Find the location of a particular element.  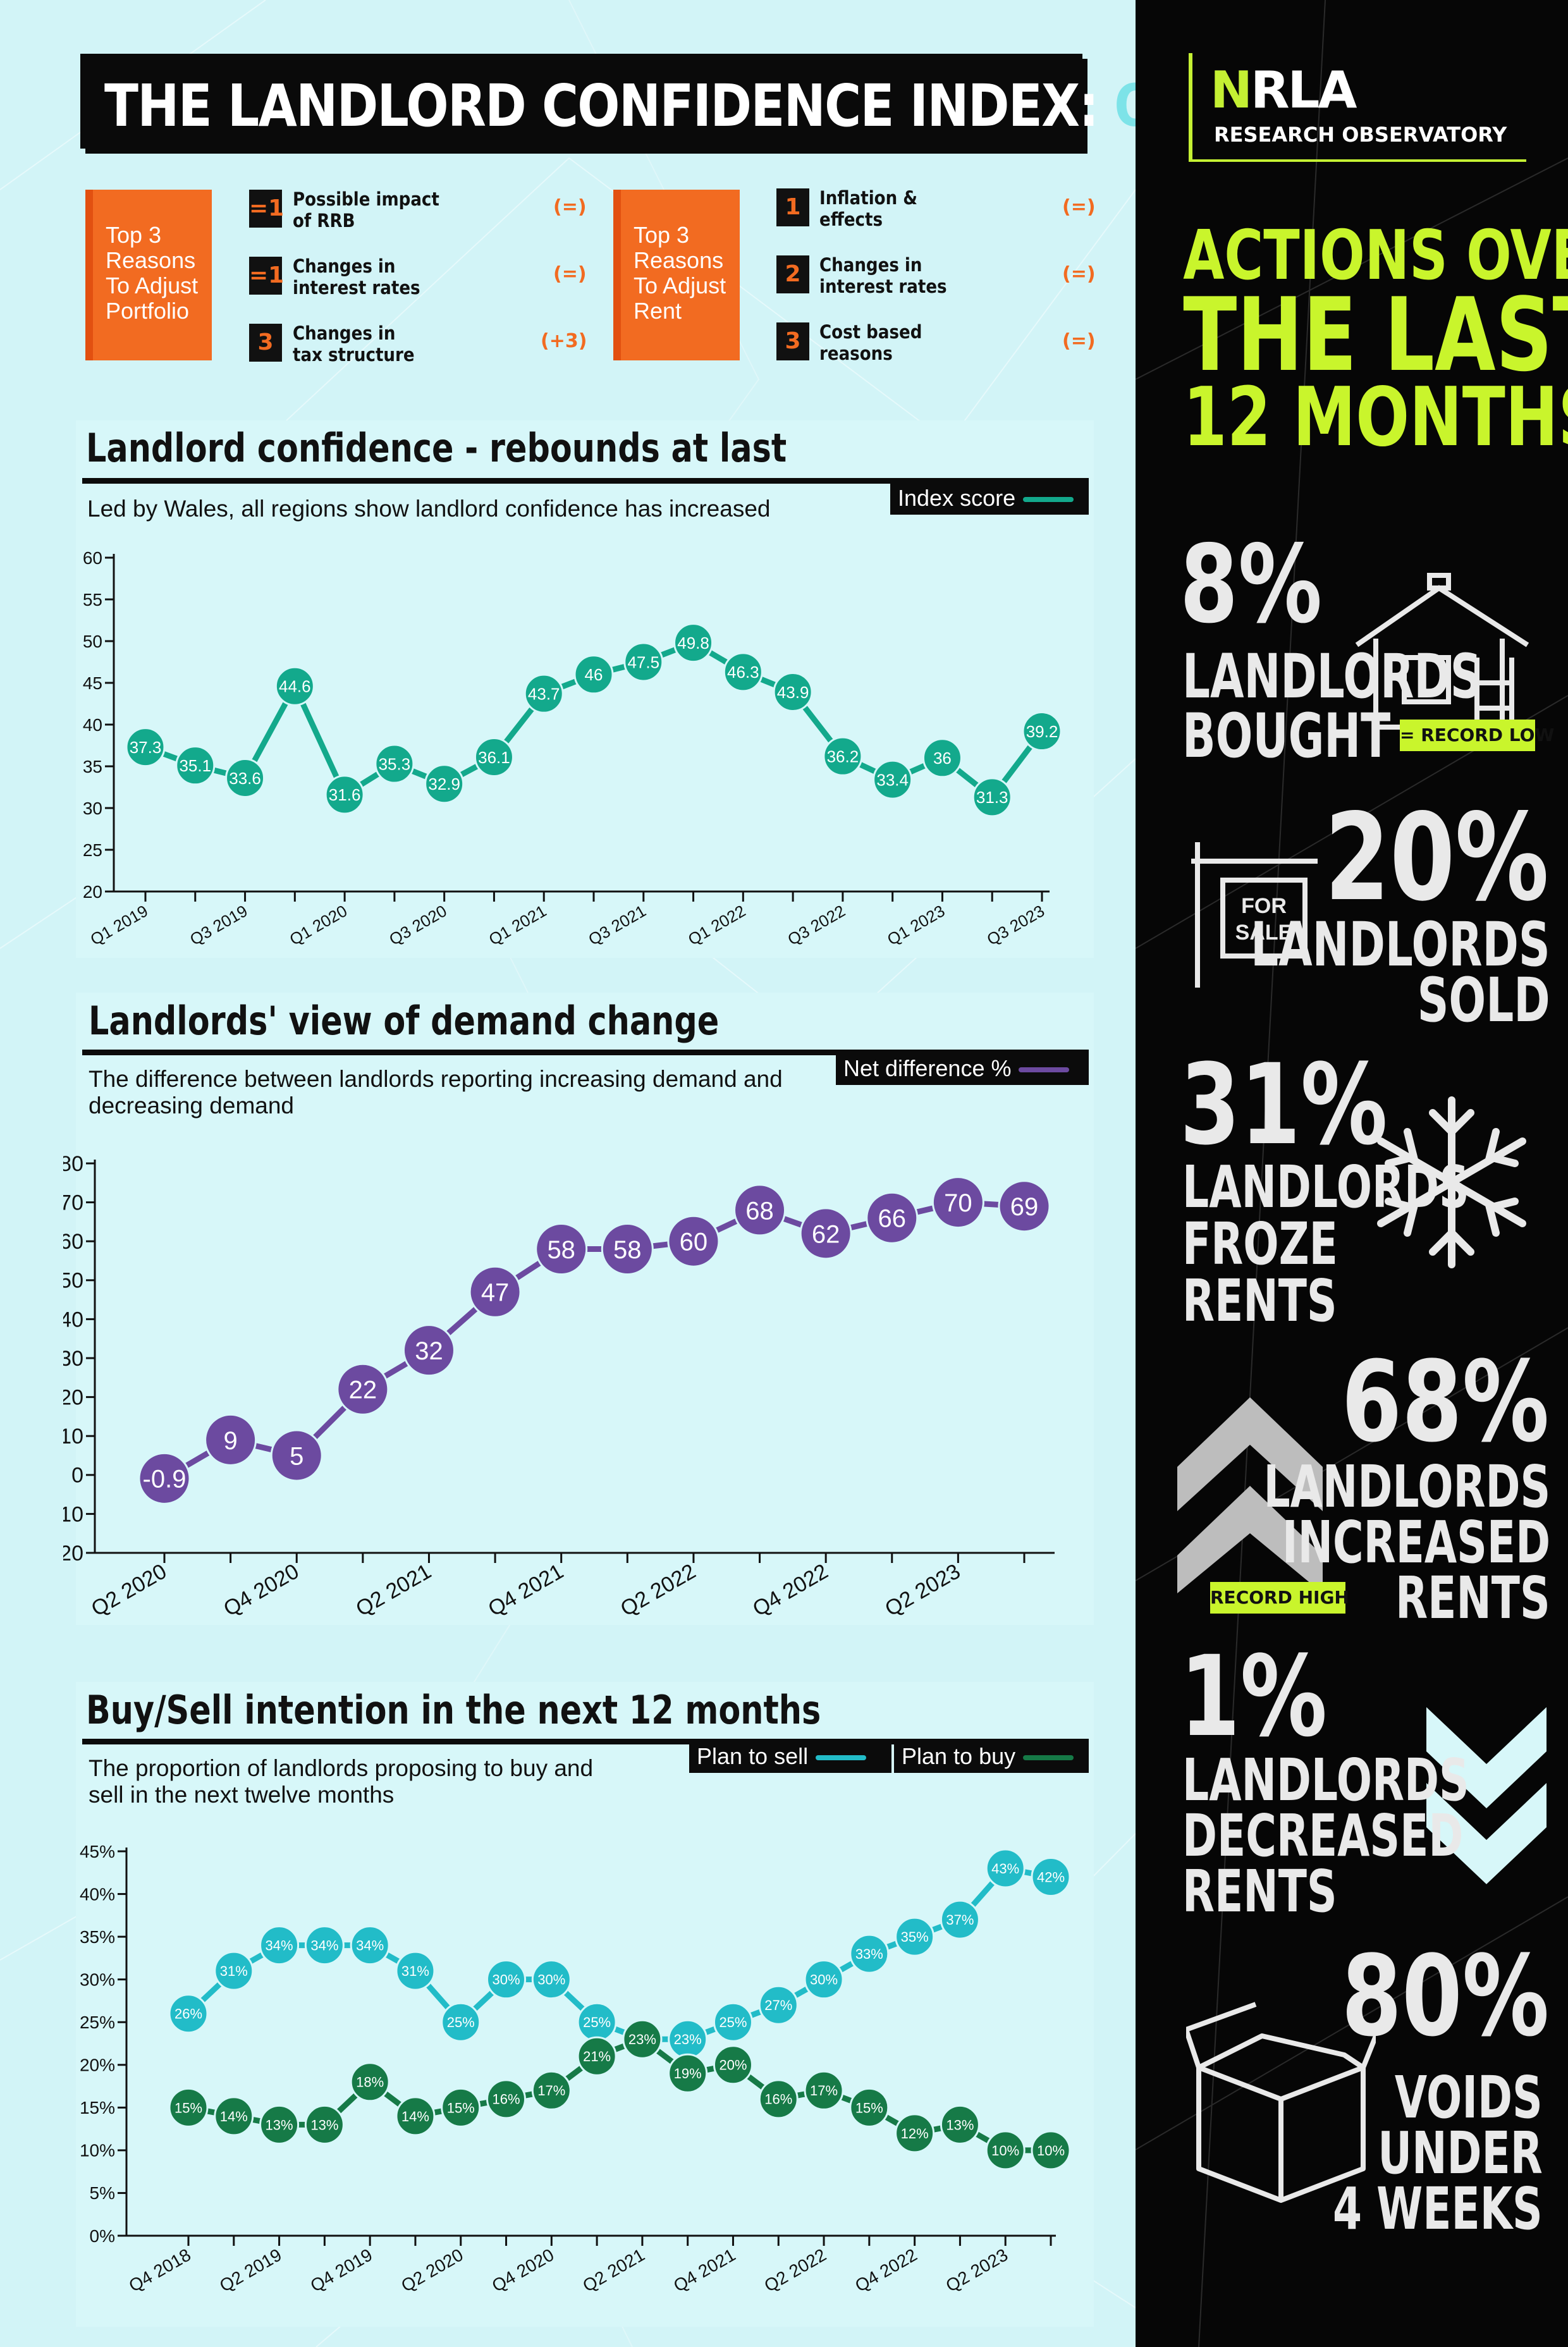

data-label: 16% is located at coordinates (506, 2099).